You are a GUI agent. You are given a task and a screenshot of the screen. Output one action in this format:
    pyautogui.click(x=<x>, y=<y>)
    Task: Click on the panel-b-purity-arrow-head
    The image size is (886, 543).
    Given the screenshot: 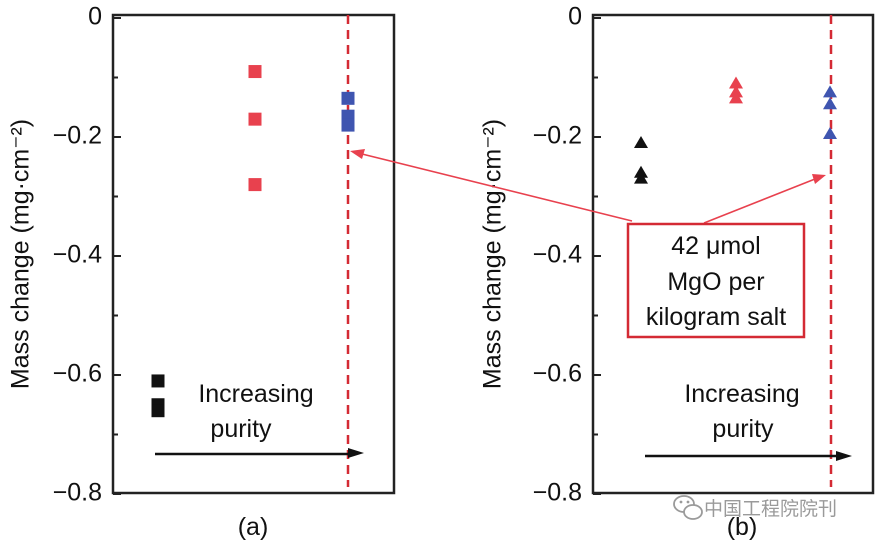 What is the action you would take?
    pyautogui.click(x=844, y=456)
    